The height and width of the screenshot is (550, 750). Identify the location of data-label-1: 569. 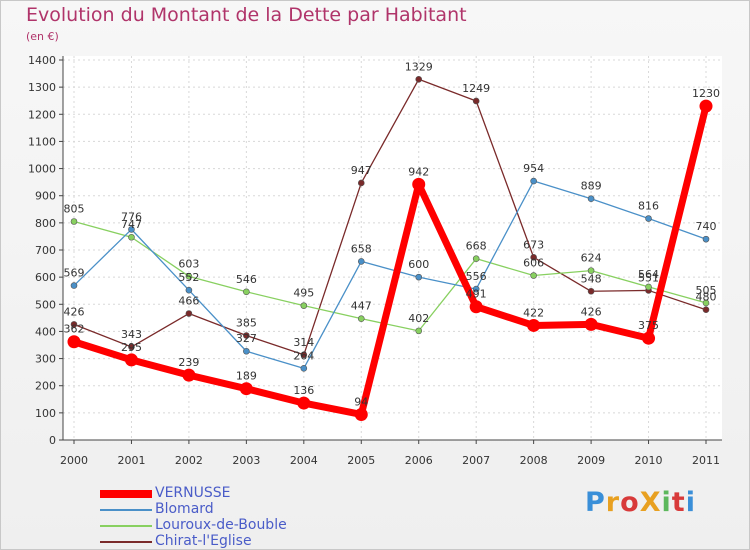
(74, 273).